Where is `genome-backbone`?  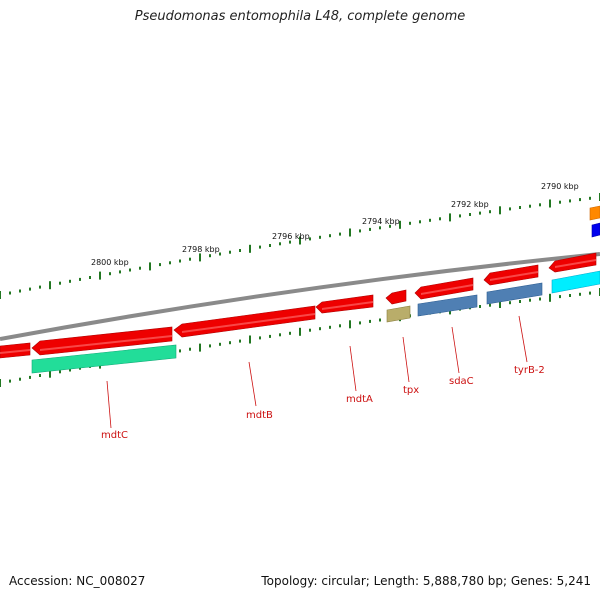 genome-backbone is located at coordinates (300, 296).